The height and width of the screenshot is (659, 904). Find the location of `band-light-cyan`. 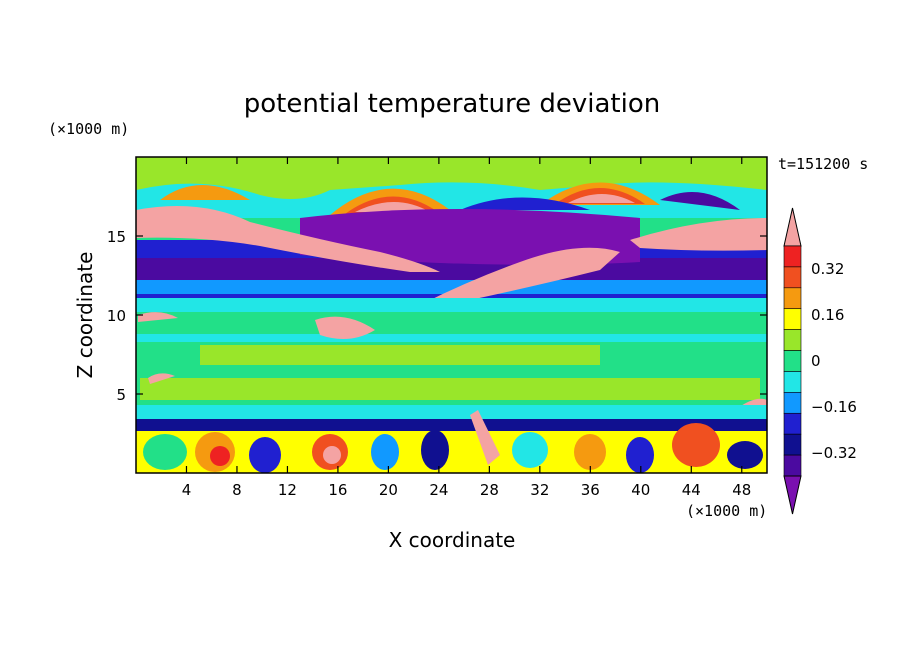

band-light-cyan is located at coordinates (451, 338).